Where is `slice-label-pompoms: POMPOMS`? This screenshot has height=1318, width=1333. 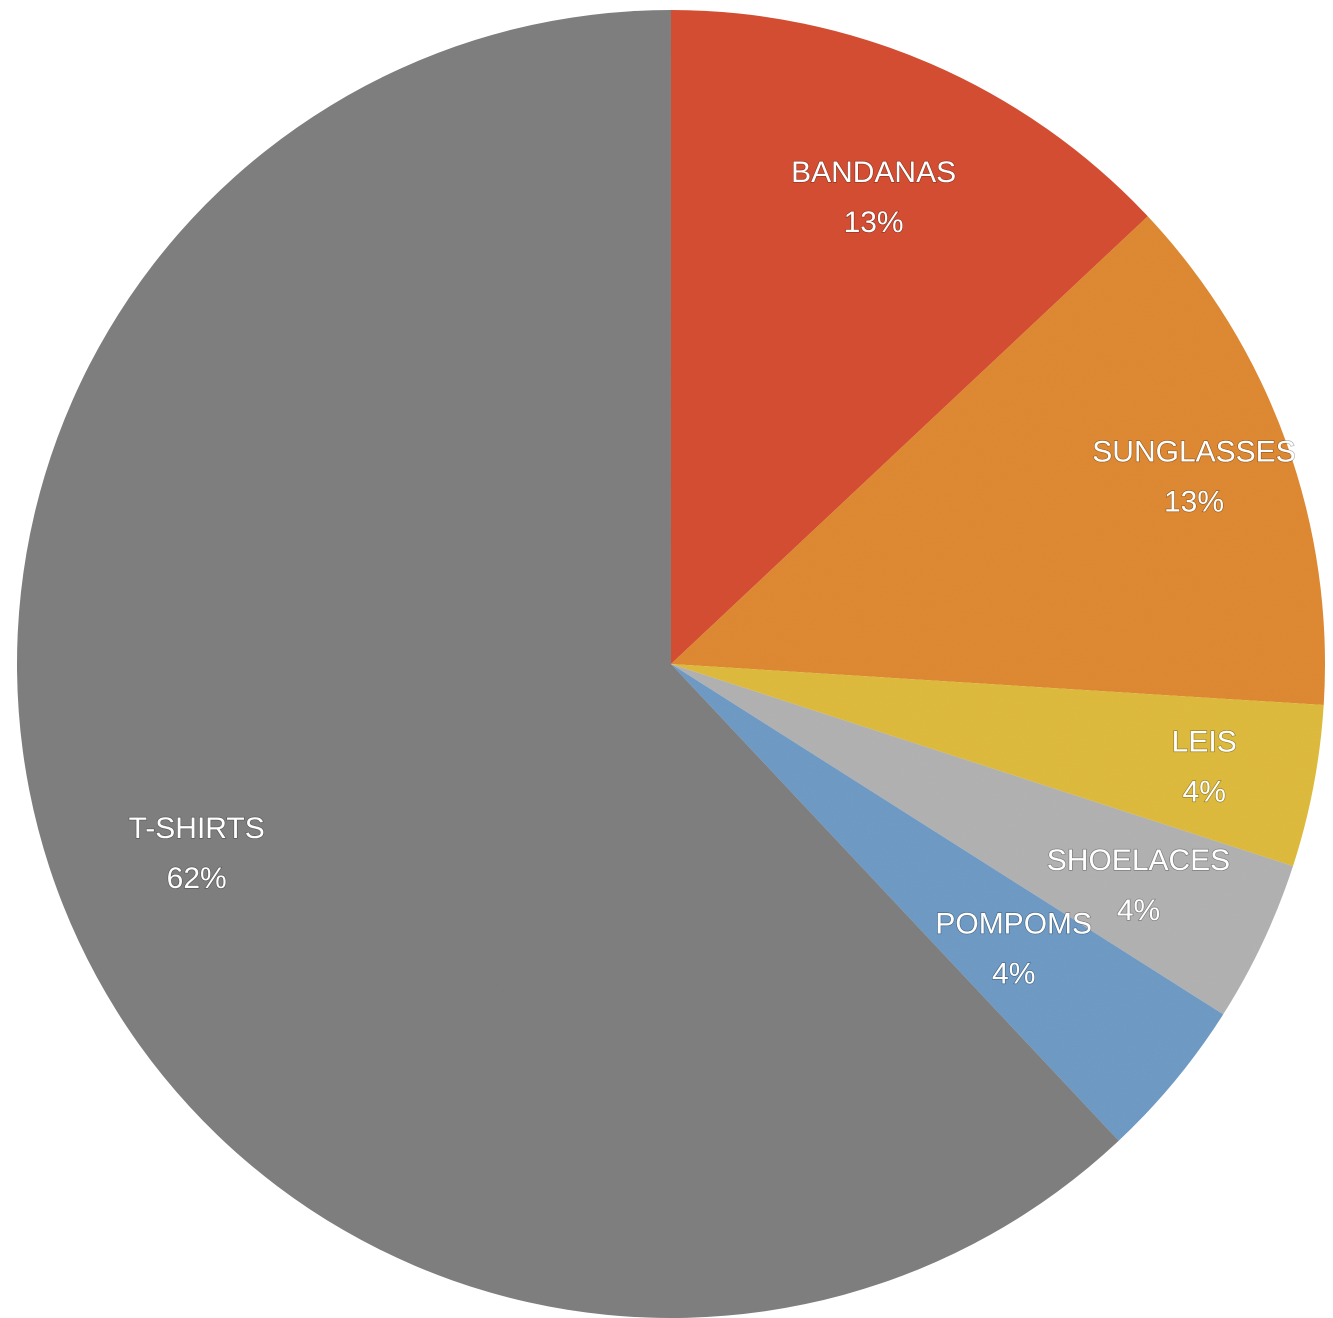
slice-label-pompoms: POMPOMS is located at coordinates (1013, 924).